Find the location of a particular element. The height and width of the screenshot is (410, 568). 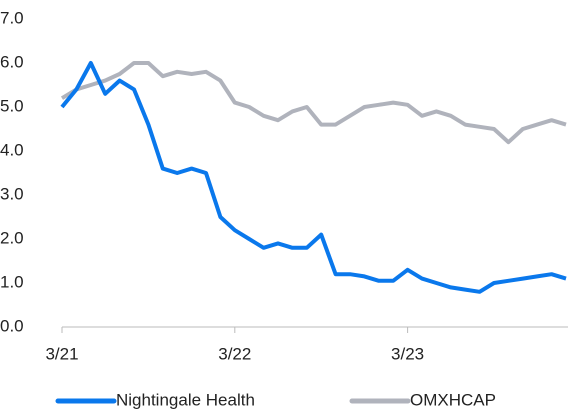

y-tick-label: 7.0 is located at coordinates (12, 17).